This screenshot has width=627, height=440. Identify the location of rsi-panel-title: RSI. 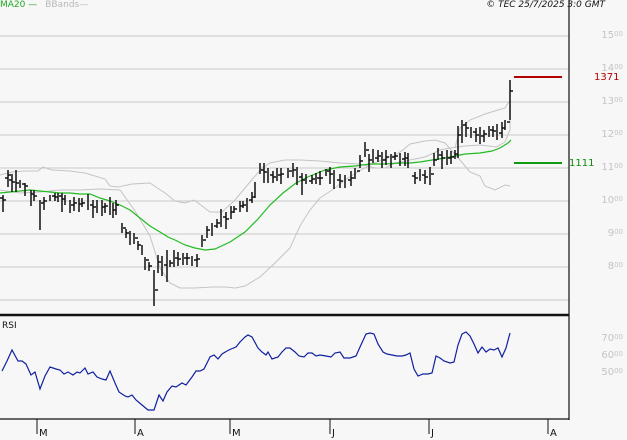
(9, 326).